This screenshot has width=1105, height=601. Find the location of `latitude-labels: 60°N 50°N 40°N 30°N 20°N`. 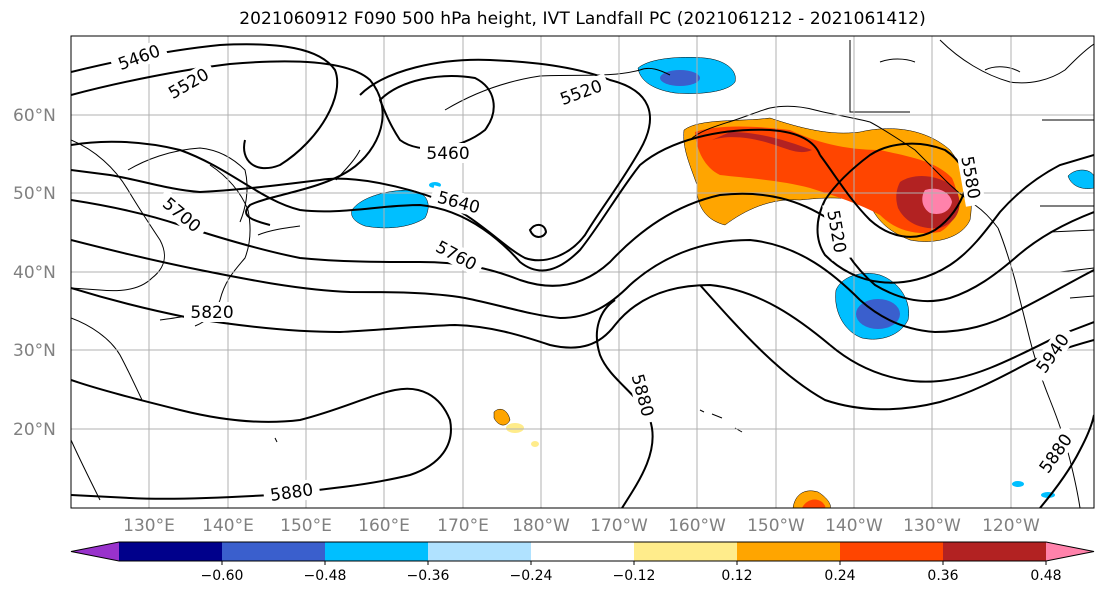

latitude-labels: 60°N 50°N 40°N 30°N 20°N is located at coordinates (34, 273).